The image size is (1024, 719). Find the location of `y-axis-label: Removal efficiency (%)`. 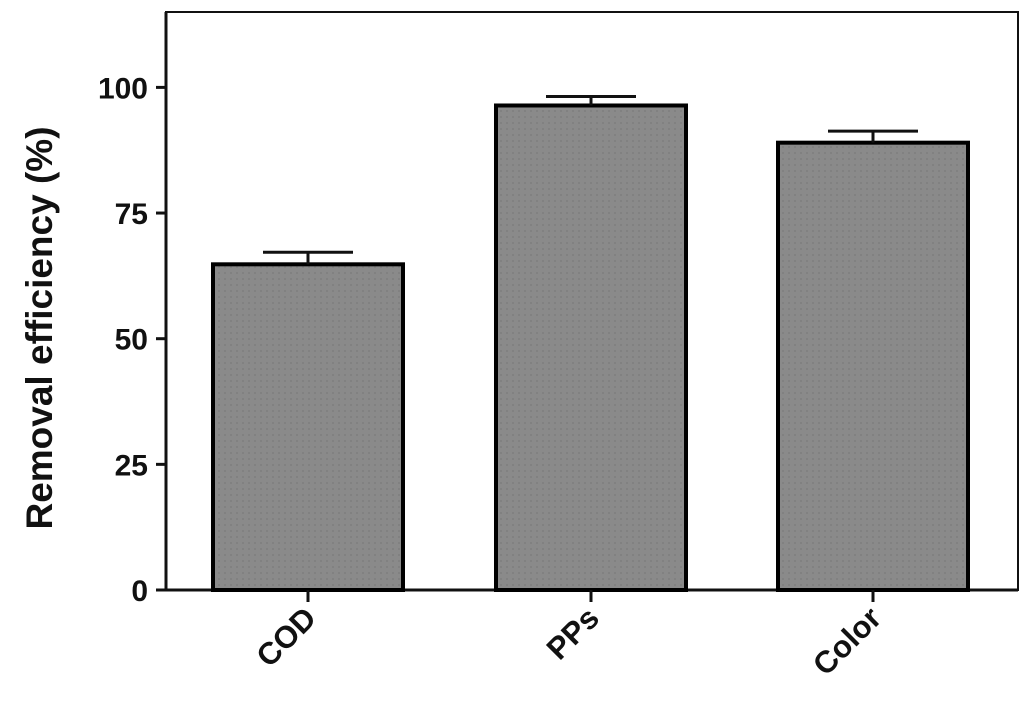

y-axis-label: Removal efficiency (%) is located at coordinates (39, 327).